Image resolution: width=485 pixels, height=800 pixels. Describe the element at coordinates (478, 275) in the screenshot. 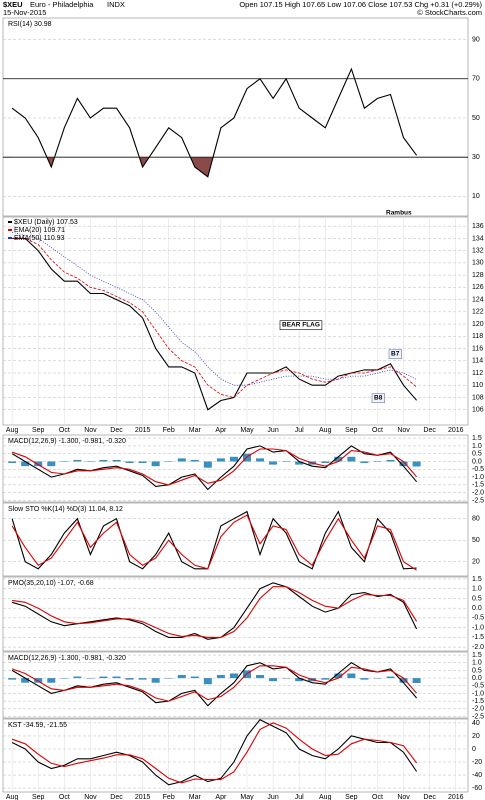

I see `y-tick-label: 128` at that location.